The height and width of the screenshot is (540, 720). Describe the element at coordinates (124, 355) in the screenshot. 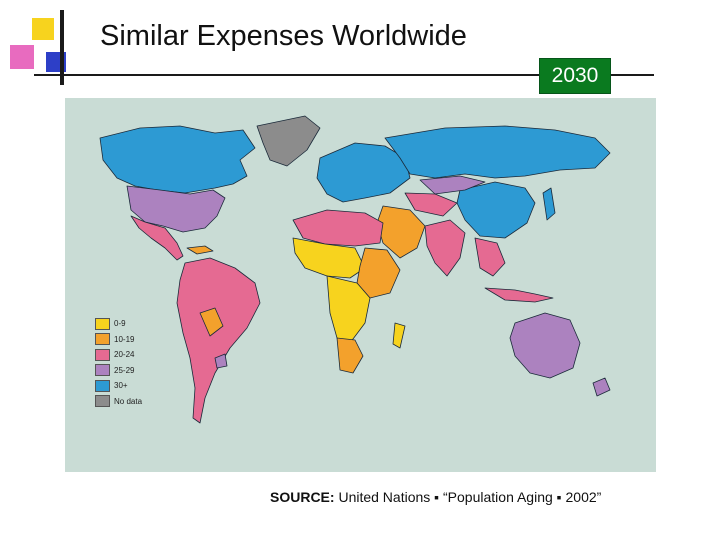

I see `legend-label: 20-24` at that location.